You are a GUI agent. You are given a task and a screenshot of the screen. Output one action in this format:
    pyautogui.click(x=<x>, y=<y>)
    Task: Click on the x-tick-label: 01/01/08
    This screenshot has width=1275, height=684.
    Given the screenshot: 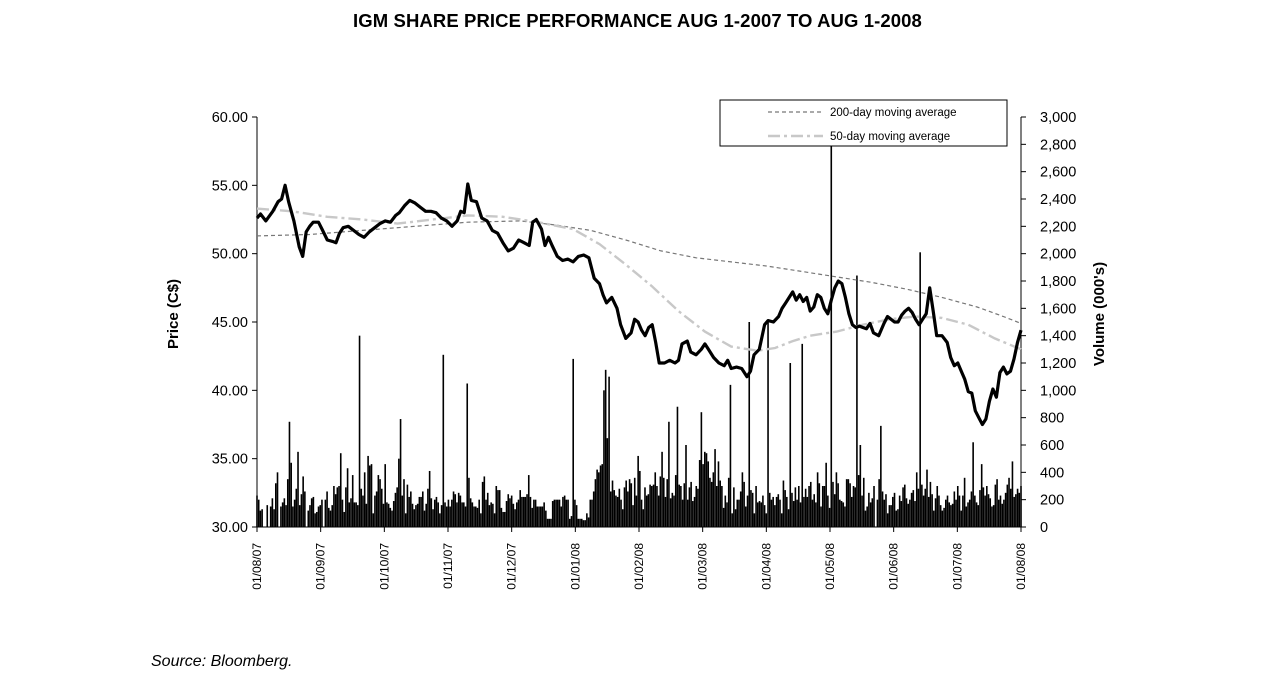 What is the action you would take?
    pyautogui.click(x=575, y=566)
    